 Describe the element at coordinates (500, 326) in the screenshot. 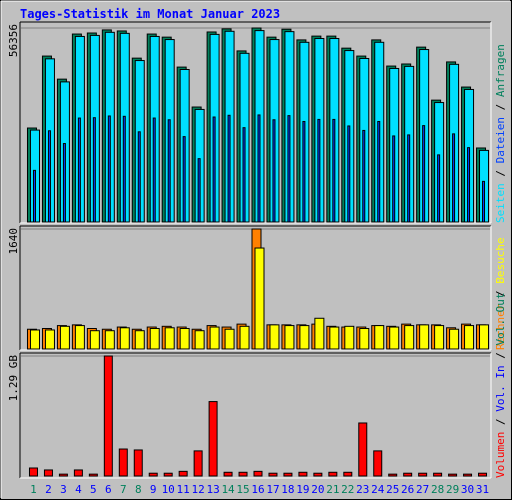

I see `legend-entry: Rechner` at that location.